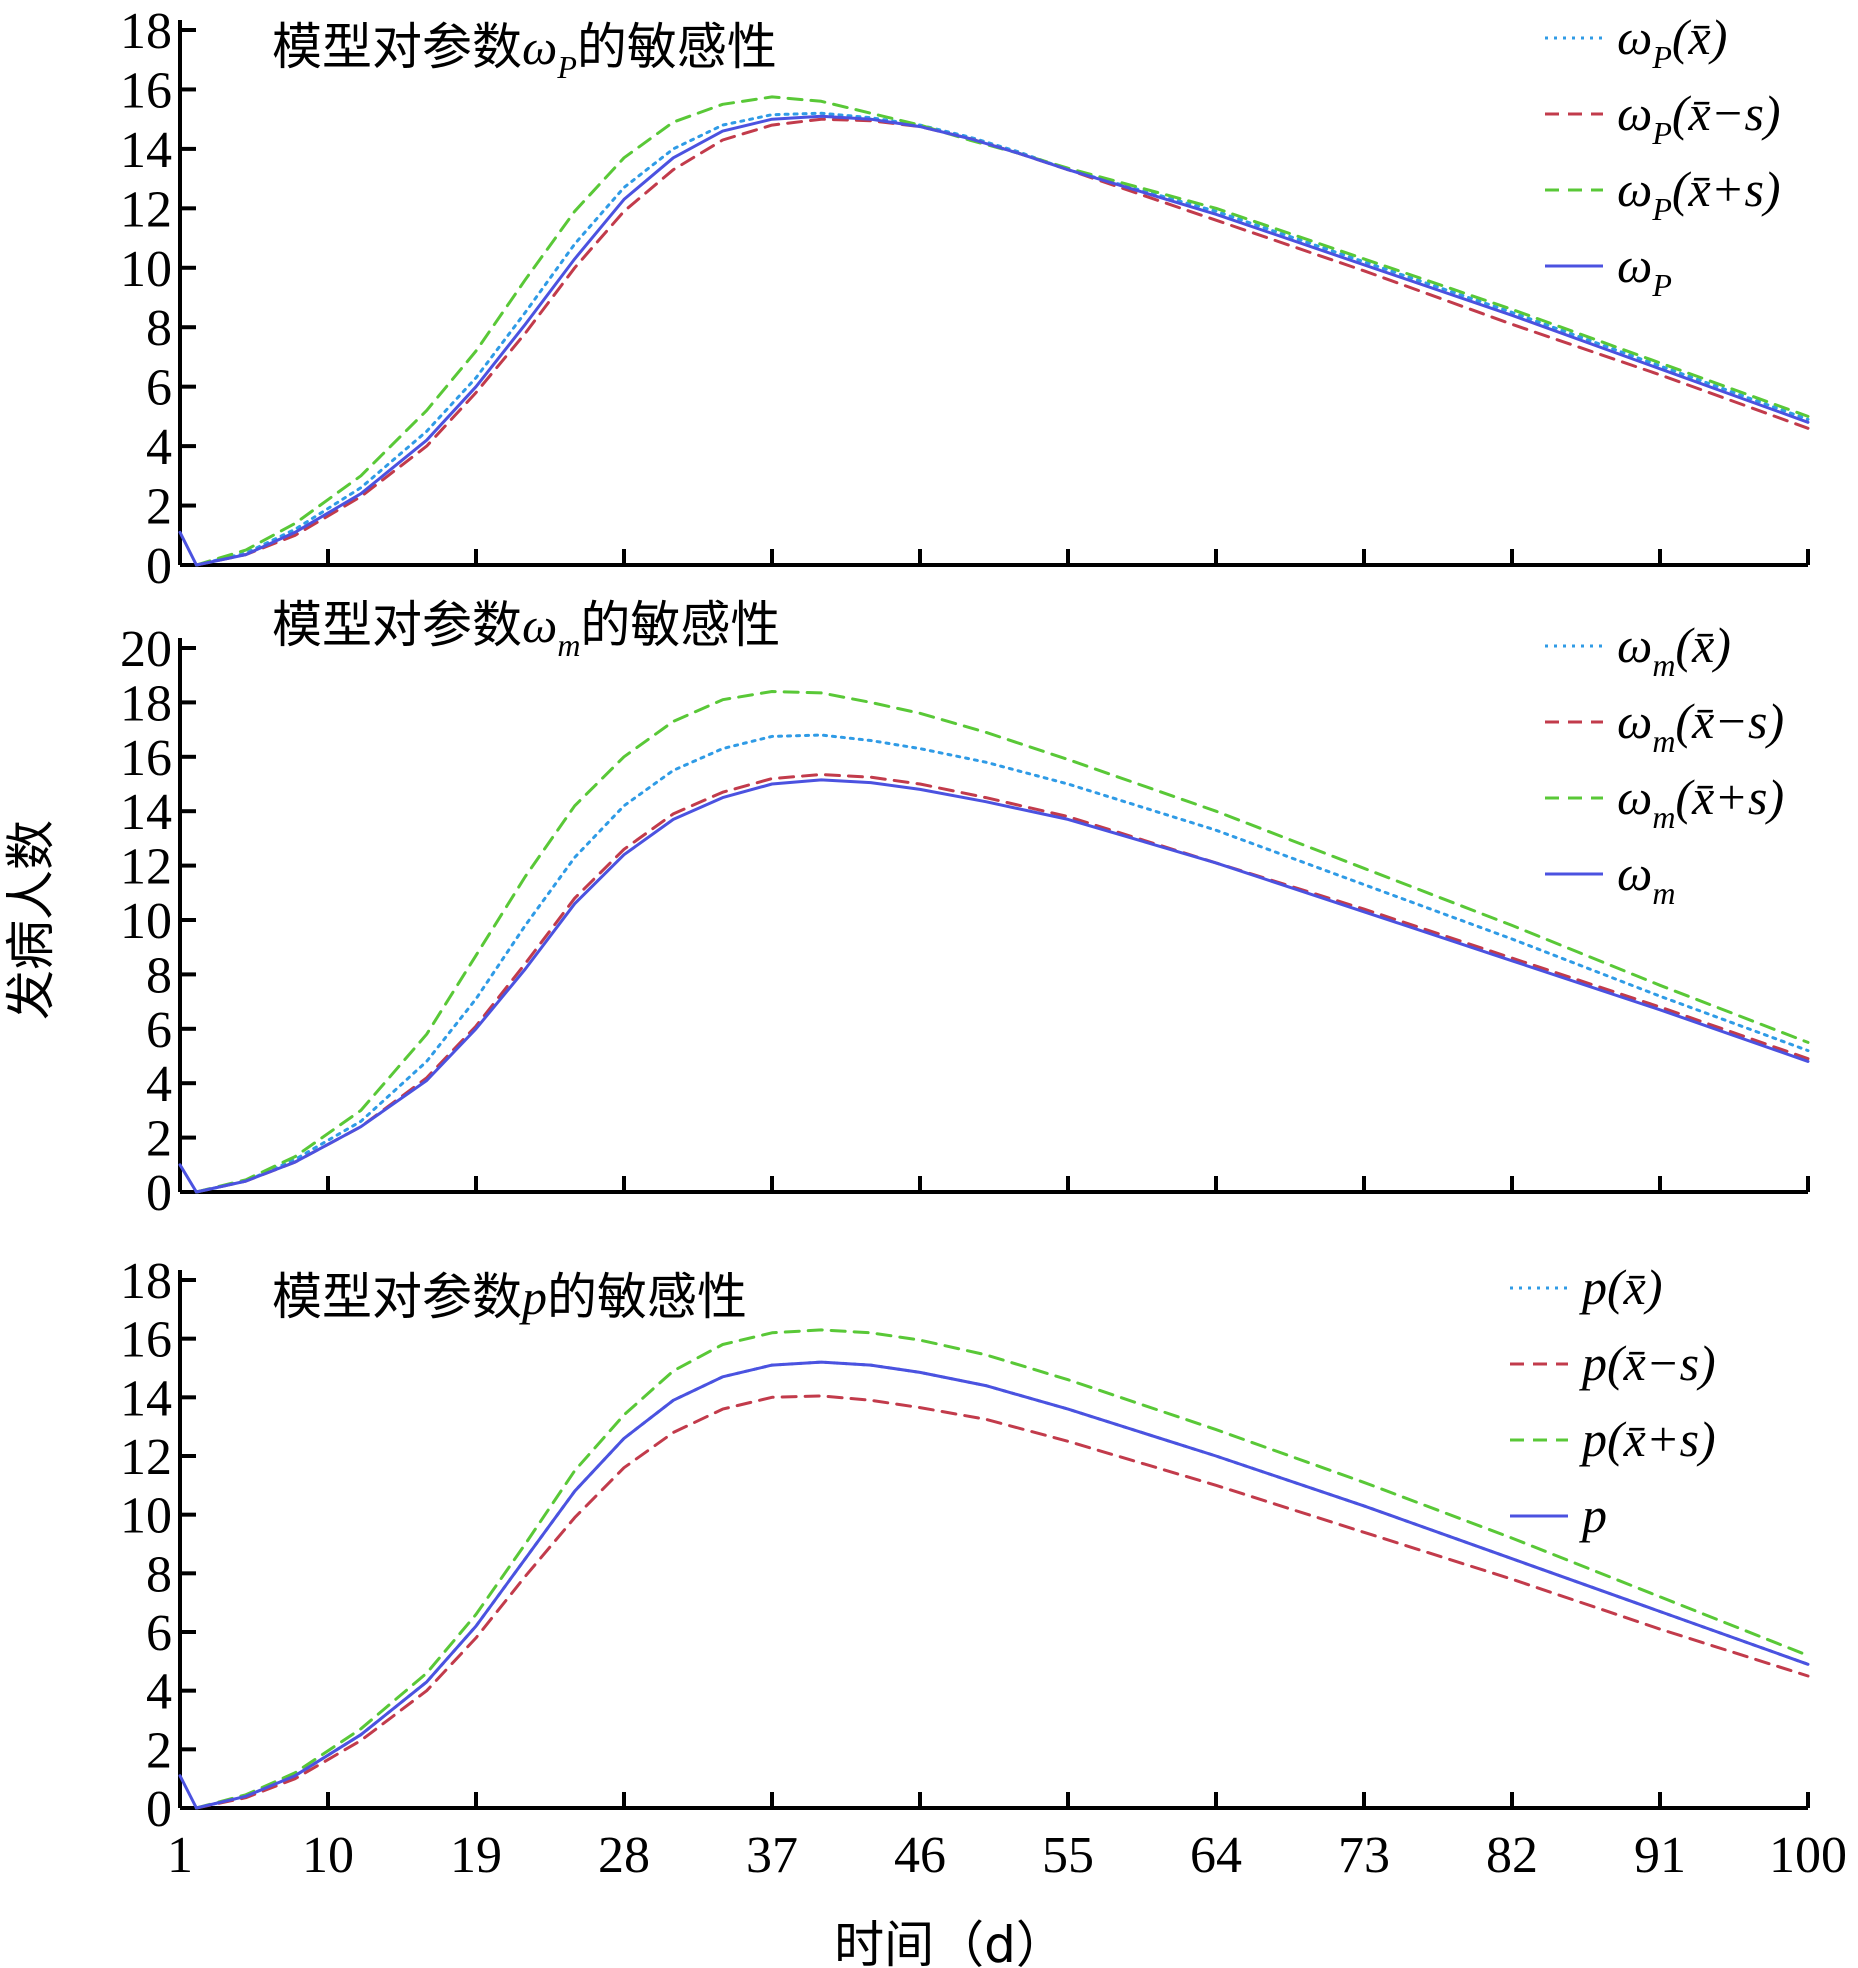 This screenshot has width=1858, height=1968. What do you see at coordinates (1808, 1855) in the screenshot?
I see `x-tick-label: 100` at bounding box center [1808, 1855].